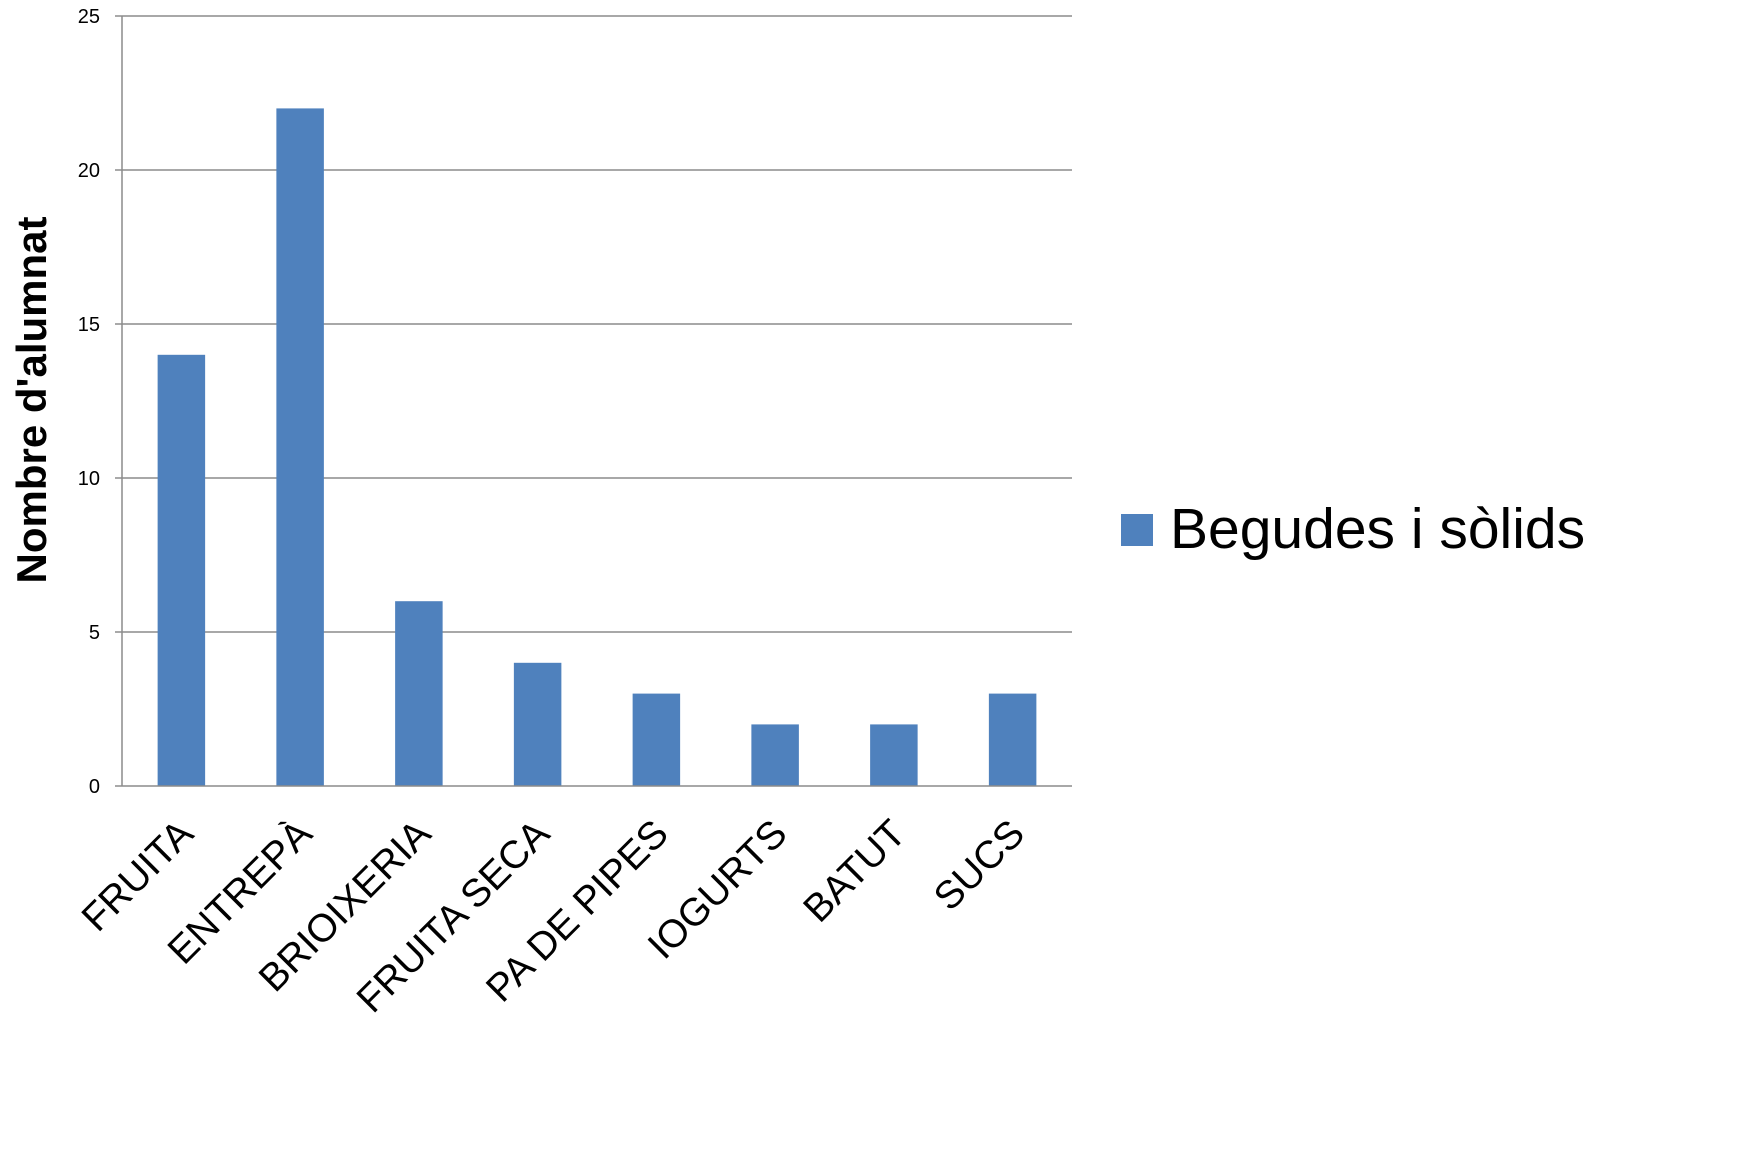  Describe the element at coordinates (94, 633) in the screenshot. I see `y-tick-label: 5` at that location.